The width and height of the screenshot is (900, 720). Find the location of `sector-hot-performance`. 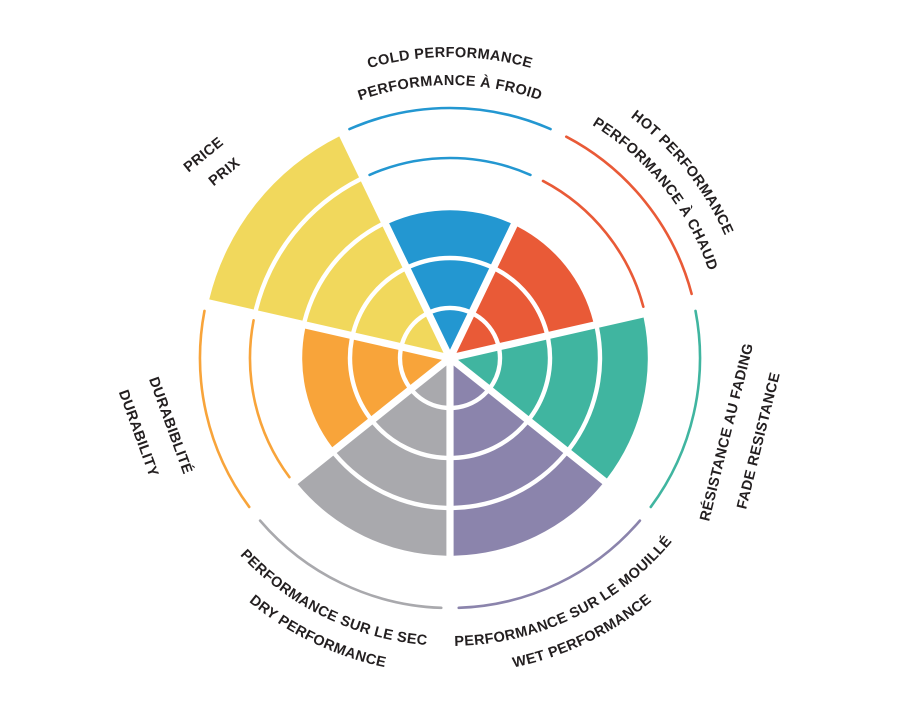

sector-hot-performance is located at coordinates (574, 244).